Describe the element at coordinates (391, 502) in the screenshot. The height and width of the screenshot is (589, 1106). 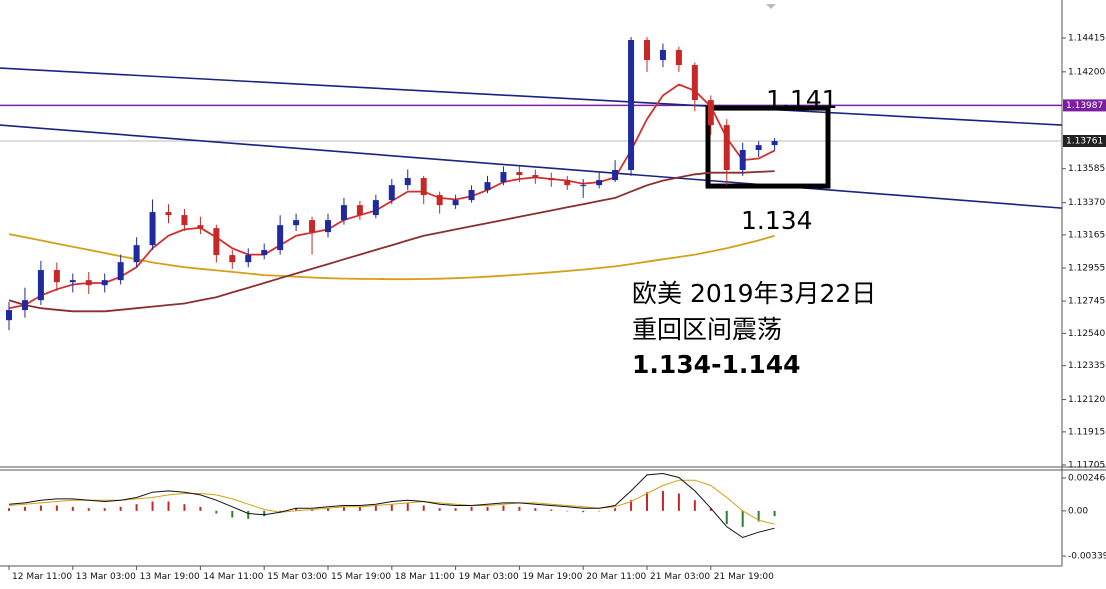
I see `macd-signal` at that location.